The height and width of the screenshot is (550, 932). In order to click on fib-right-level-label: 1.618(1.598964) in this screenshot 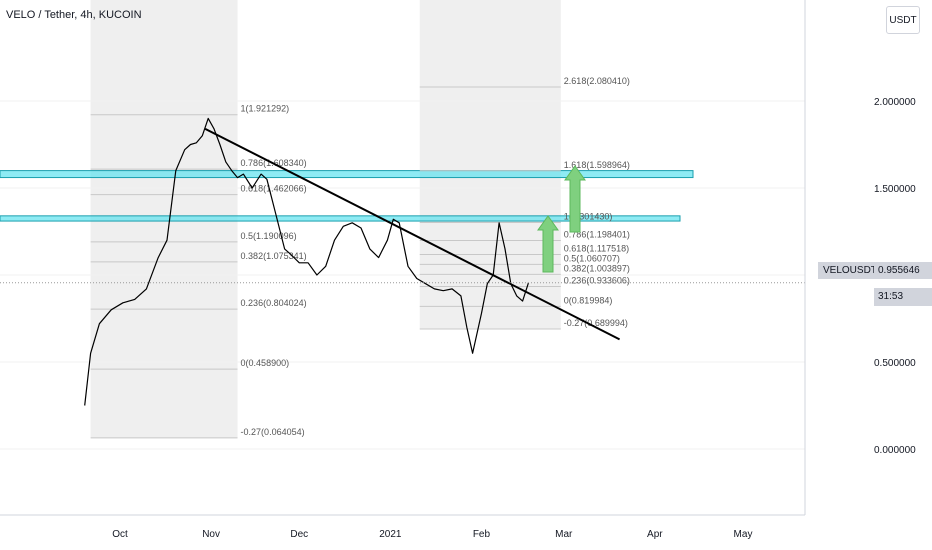, I will do `click(597, 165)`.